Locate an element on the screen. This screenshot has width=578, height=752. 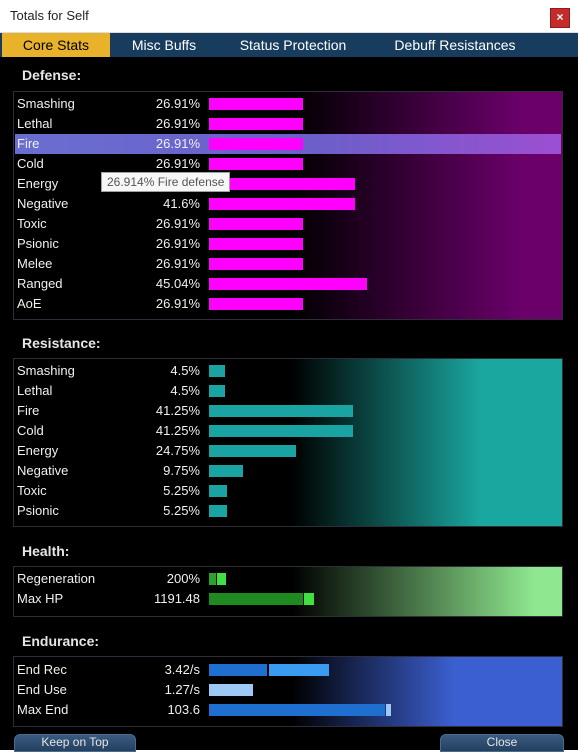
defense-row: Fire 26.91% is located at coordinates (288, 144).